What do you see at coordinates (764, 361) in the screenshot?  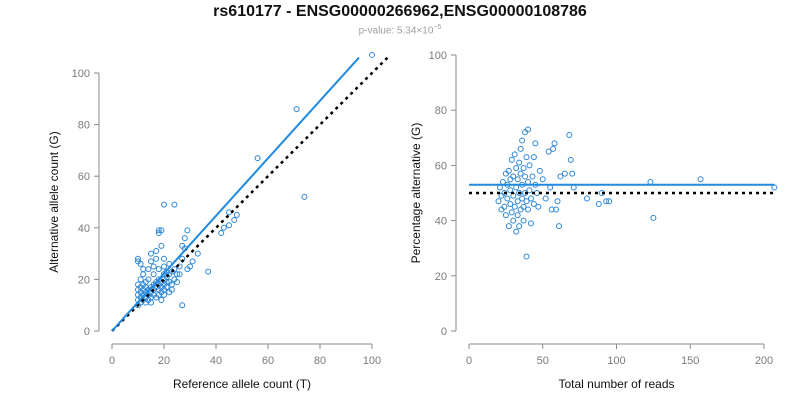 I see `x-tick-label: 200` at bounding box center [764, 361].